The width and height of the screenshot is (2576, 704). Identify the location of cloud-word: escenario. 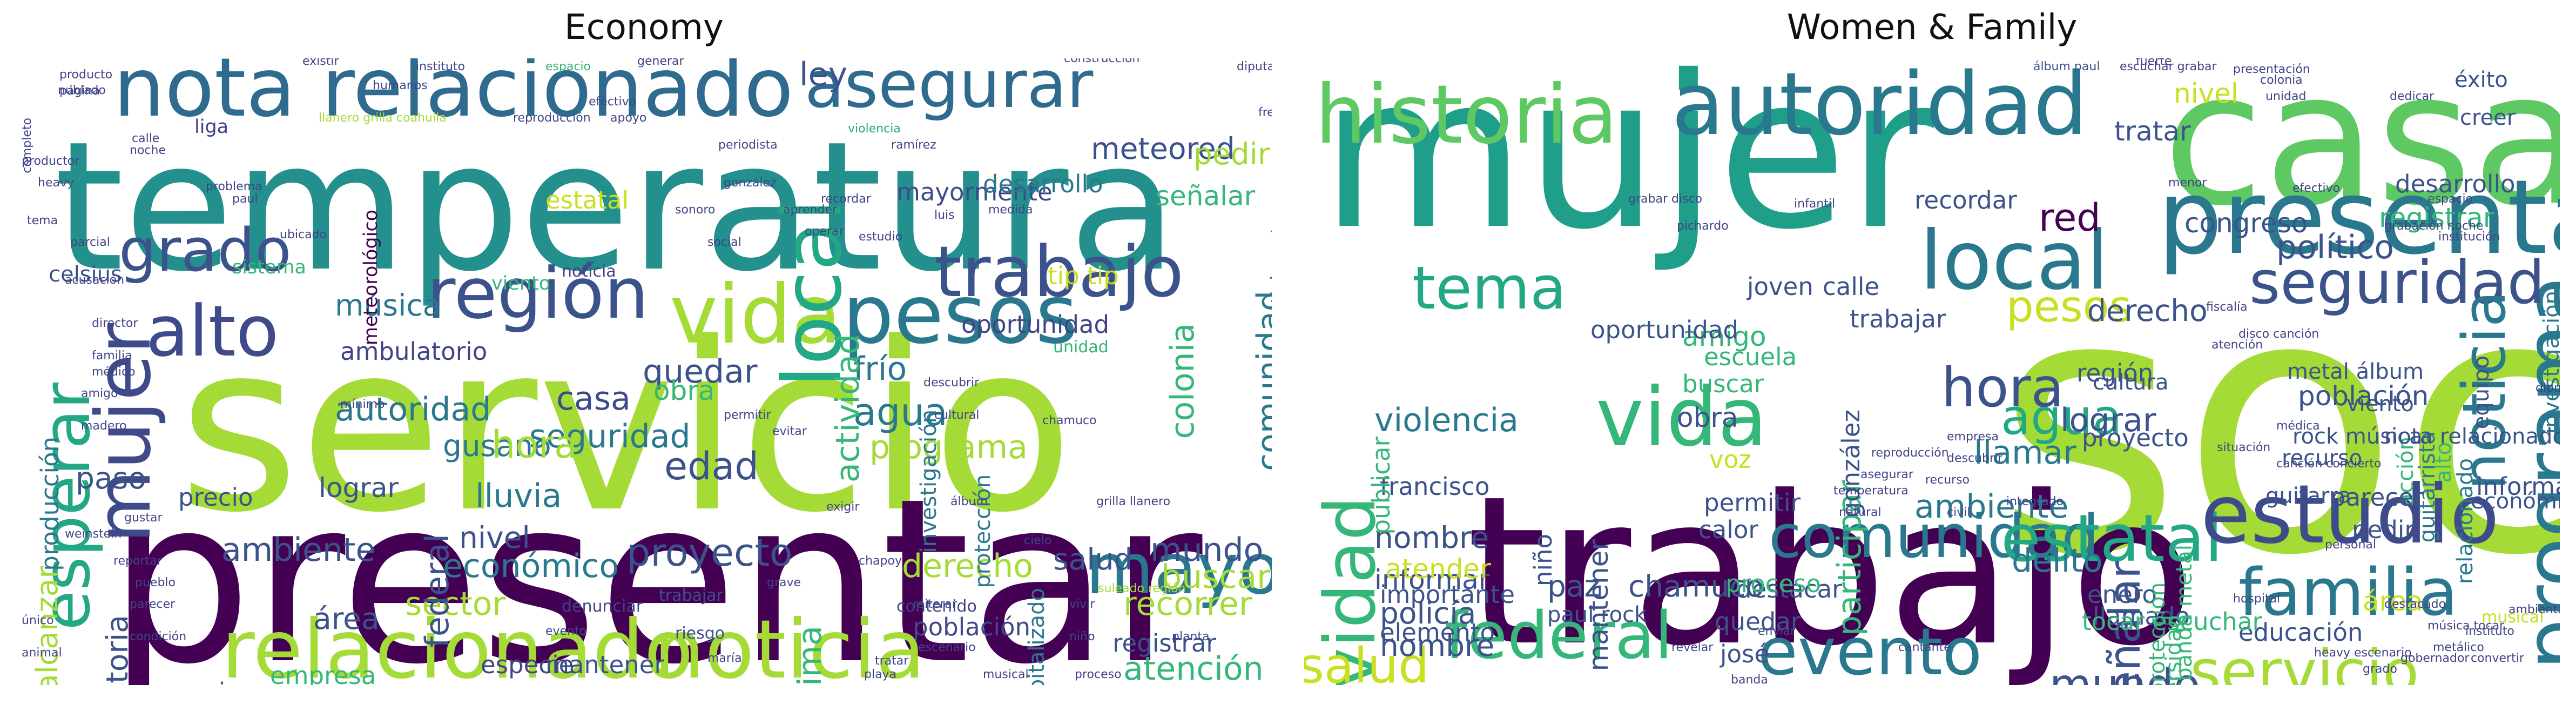
(947, 647).